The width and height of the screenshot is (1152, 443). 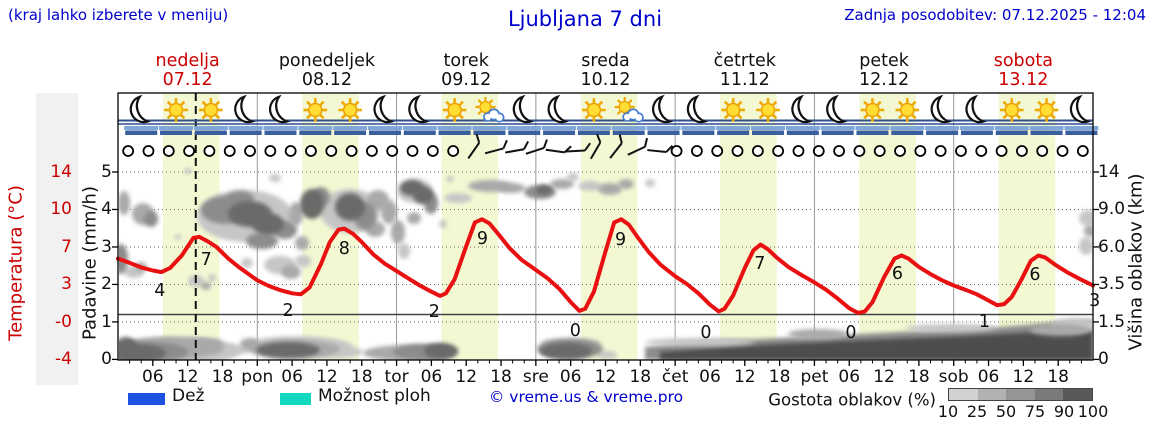 I want to click on day-abbrev-čet: čet, so click(x=675, y=377).